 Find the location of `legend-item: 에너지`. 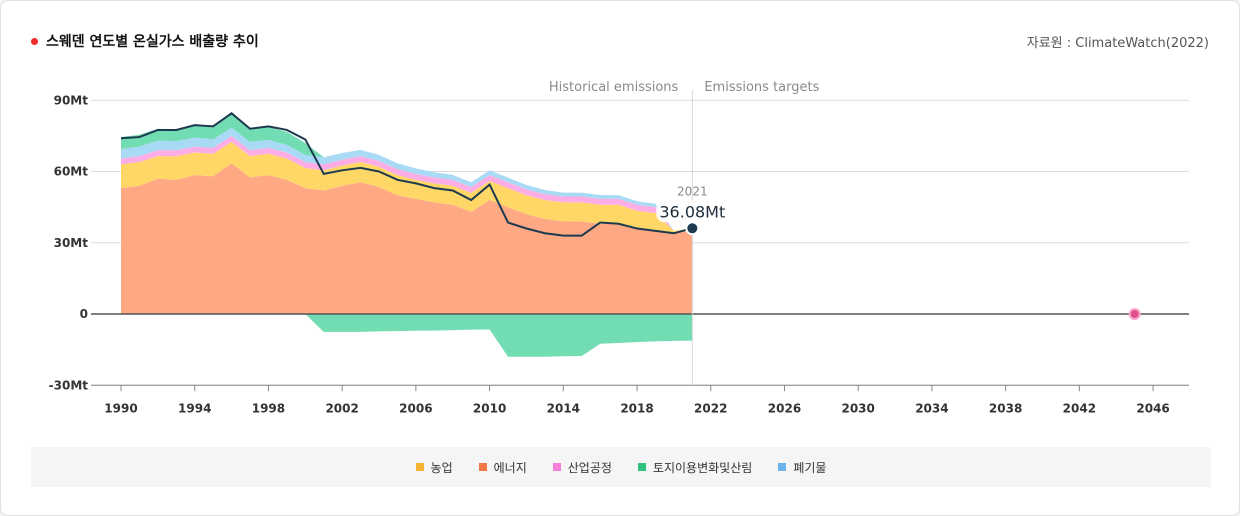

legend-item: 에너지 is located at coordinates (502, 467).